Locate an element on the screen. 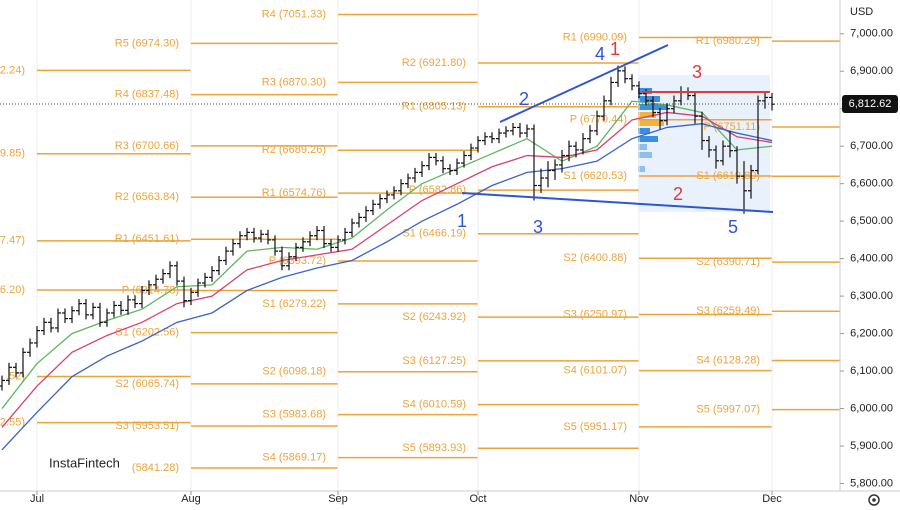 The image size is (900, 510). price-label: 6,812.62 is located at coordinates (870, 104).